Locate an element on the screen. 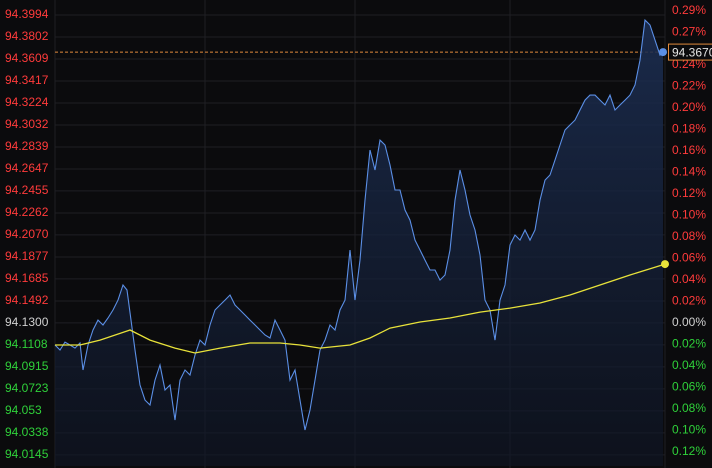 The image size is (712, 468). y2-tick-label: 0.20% is located at coordinates (689, 107).